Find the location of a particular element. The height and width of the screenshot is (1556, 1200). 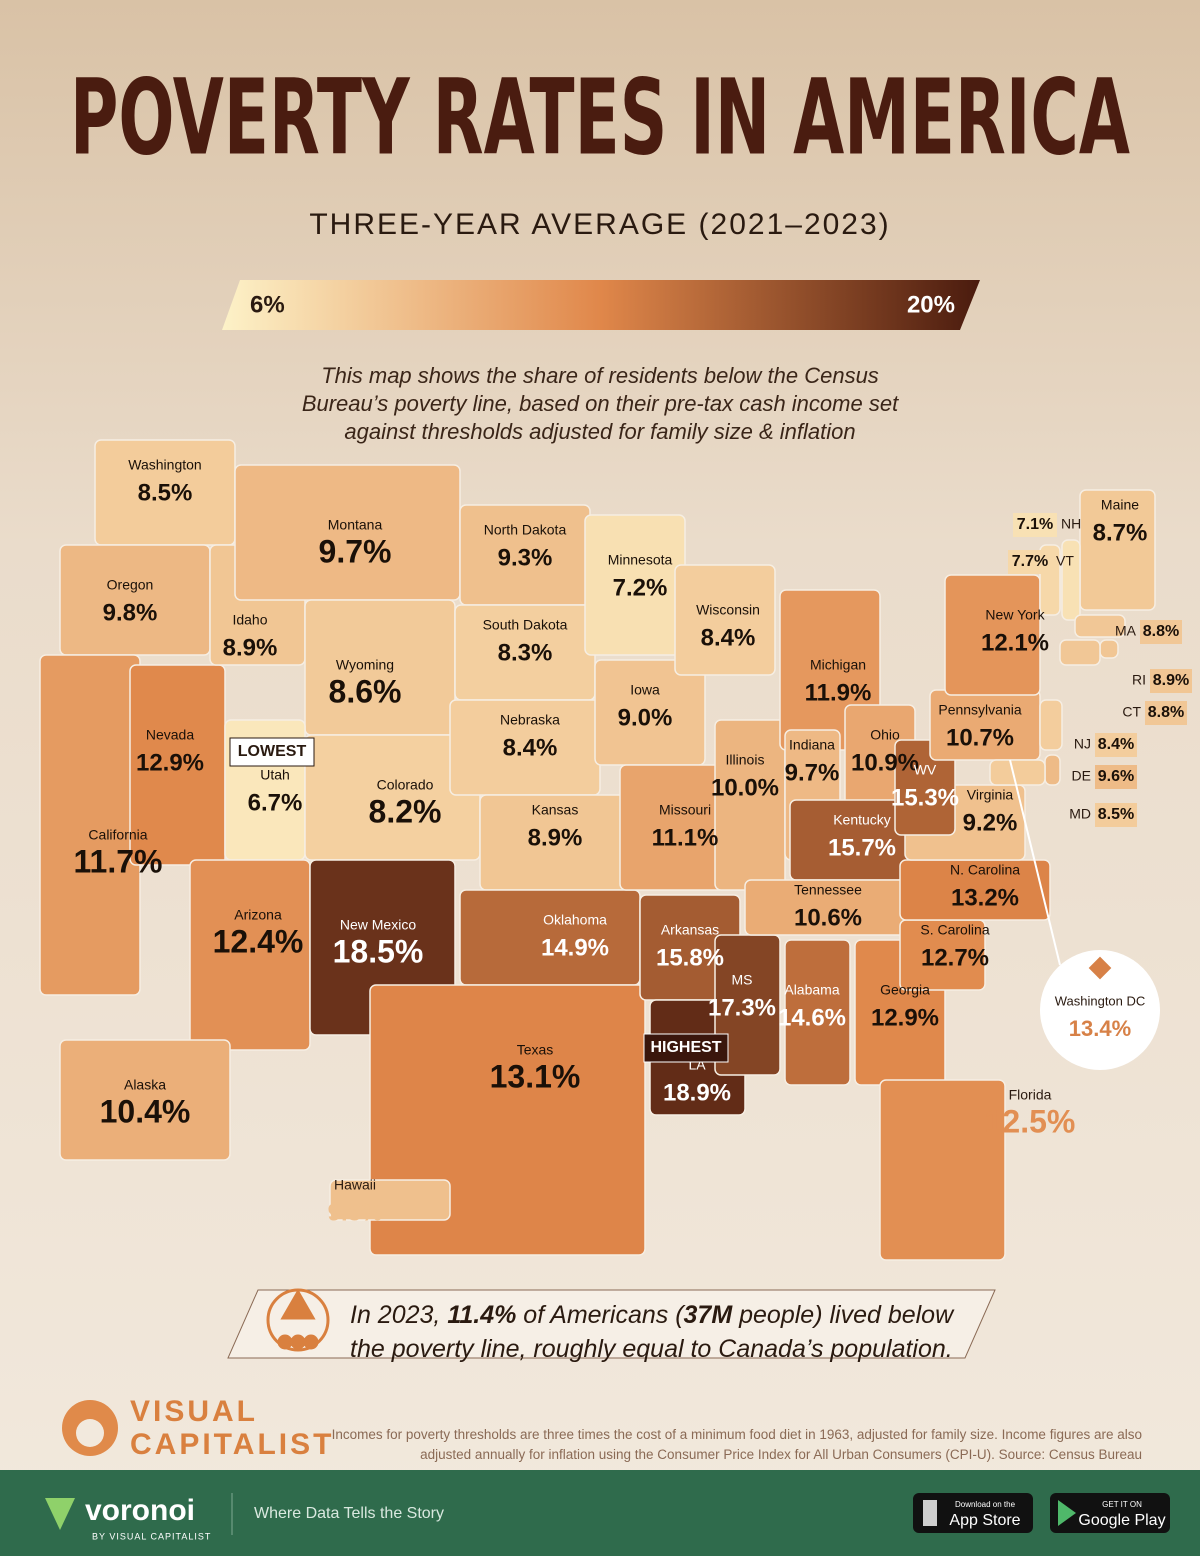

brand-line1: VISUAL is located at coordinates (194, 1411).